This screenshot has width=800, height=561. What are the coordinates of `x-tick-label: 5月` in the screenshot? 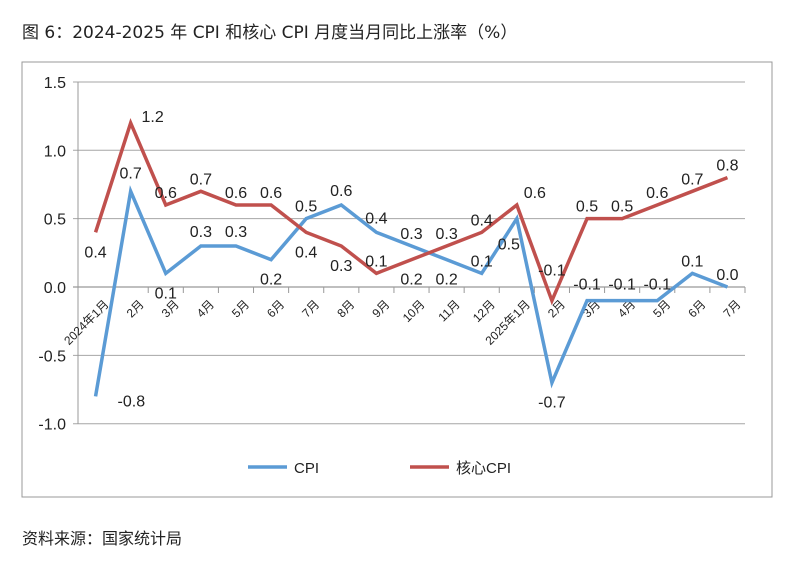 It's located at (240, 308).